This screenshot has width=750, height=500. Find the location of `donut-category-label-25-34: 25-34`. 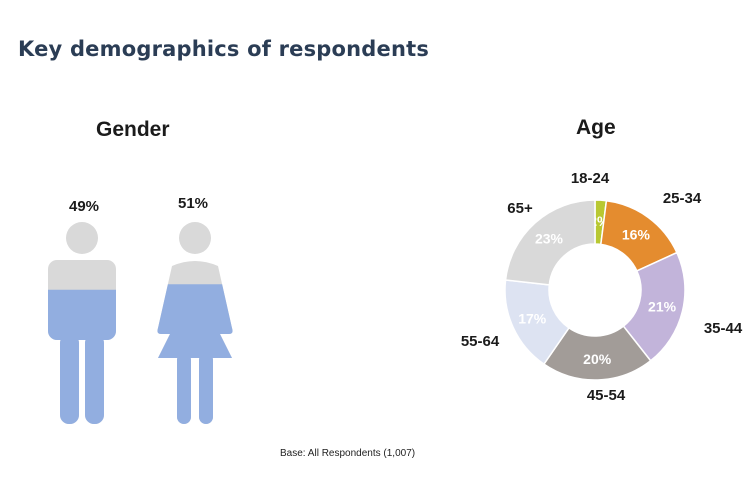

donut-category-label-25-34: 25-34 is located at coordinates (682, 198).